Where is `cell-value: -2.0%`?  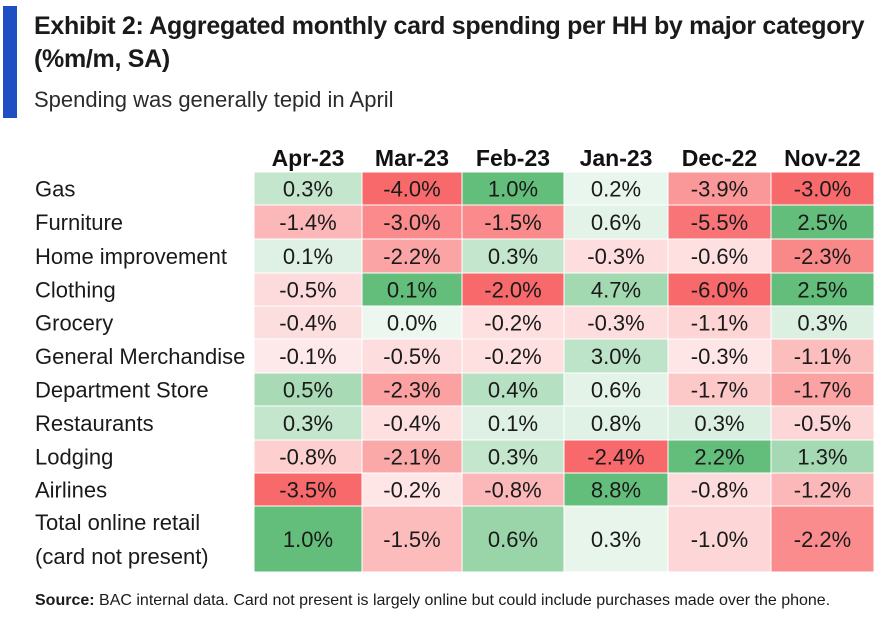
cell-value: -2.0% is located at coordinates (512, 290).